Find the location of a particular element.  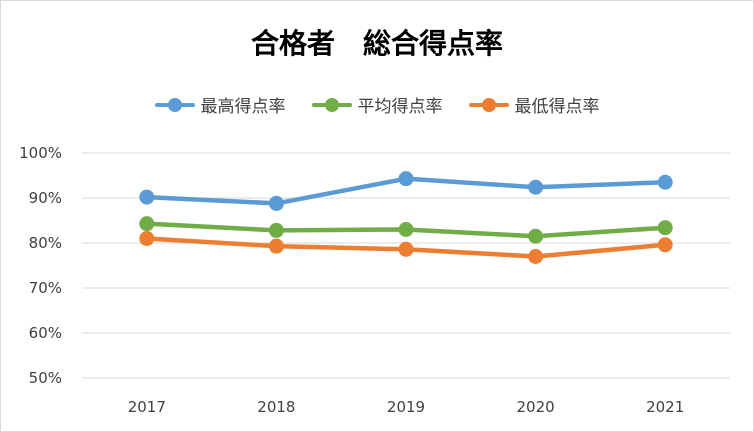

y-tick-label: 60% is located at coordinates (45, 333).